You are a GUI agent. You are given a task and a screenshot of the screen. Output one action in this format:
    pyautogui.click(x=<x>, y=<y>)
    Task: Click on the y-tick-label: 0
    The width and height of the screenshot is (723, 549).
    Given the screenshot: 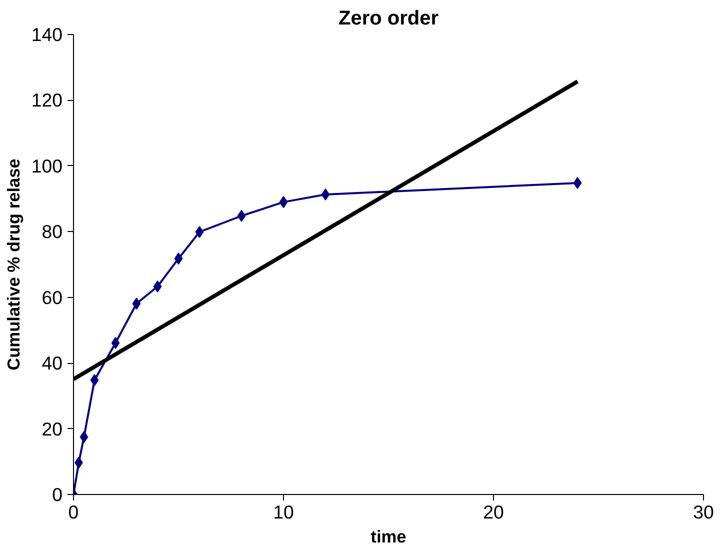 What is the action you would take?
    pyautogui.click(x=57, y=494)
    